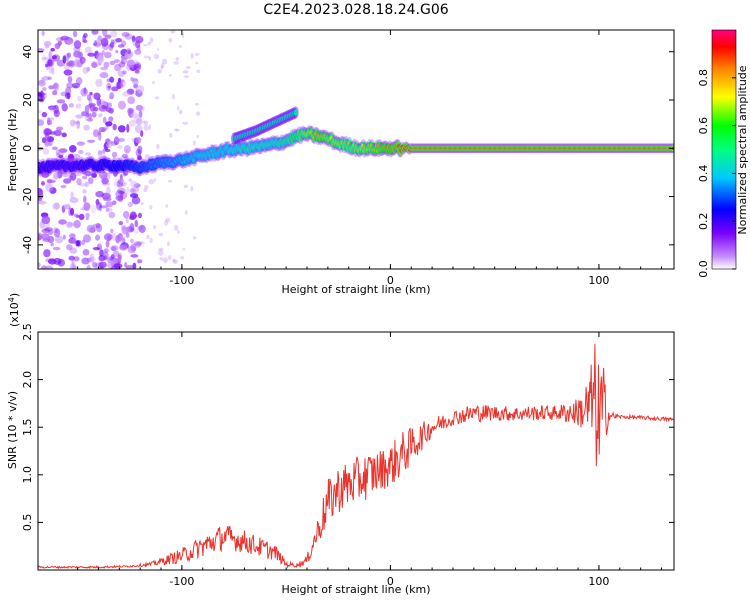  What do you see at coordinates (27, 380) in the screenshot?
I see `y-tick-label: 2.0` at bounding box center [27, 380].